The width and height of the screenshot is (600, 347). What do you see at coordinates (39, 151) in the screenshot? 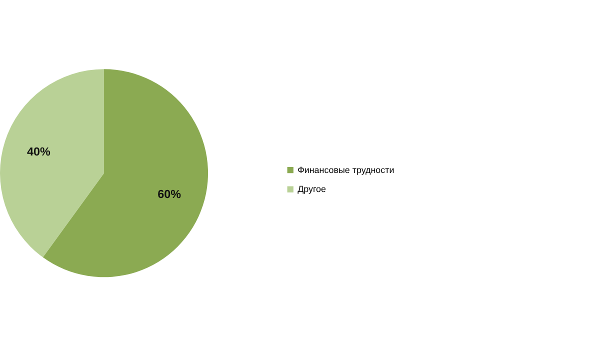
I see `data-label: 40%` at bounding box center [39, 151].